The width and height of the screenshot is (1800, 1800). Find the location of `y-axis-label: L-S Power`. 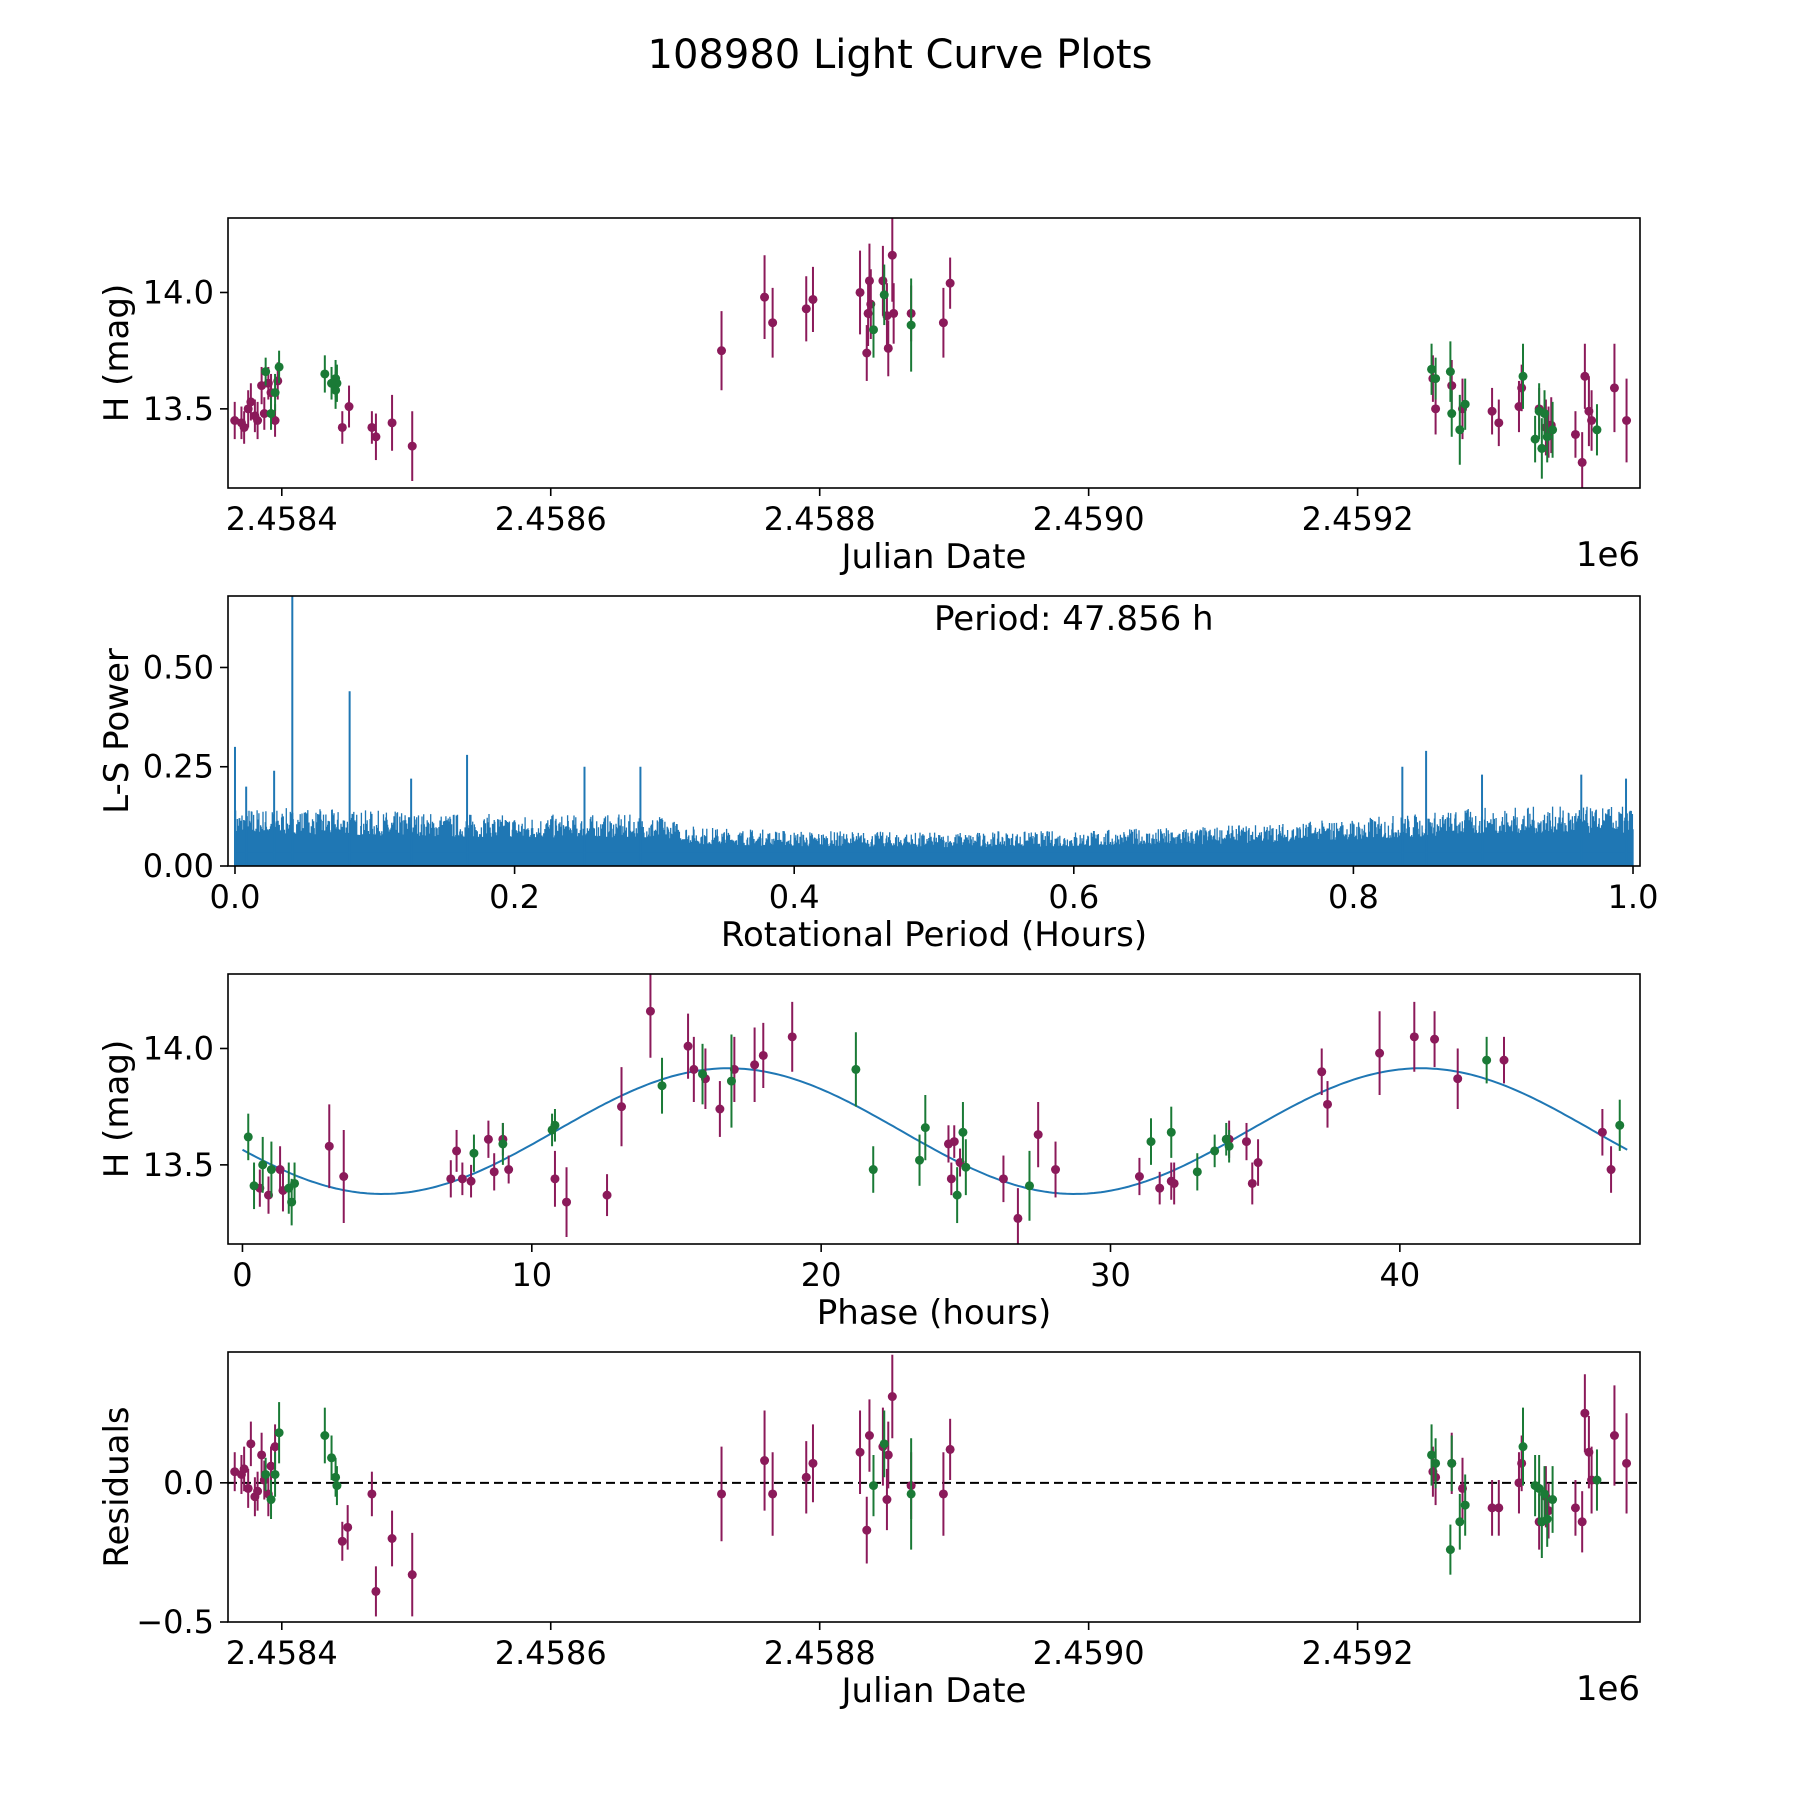

y-axis-label: L-S Power is located at coordinates (117, 731).